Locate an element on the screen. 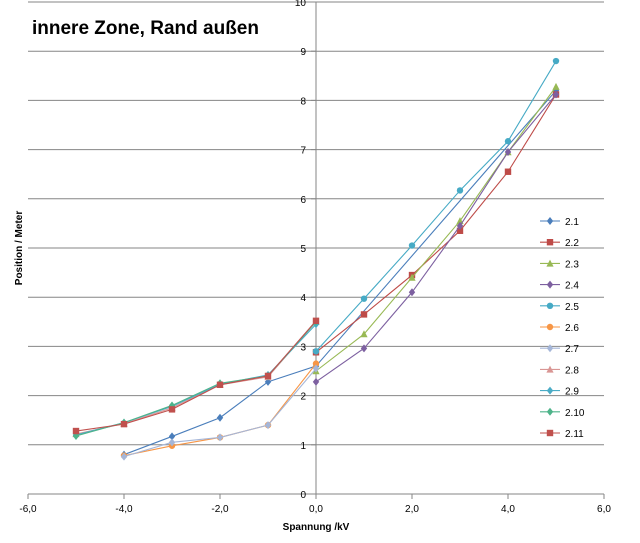  y-tick-label: 0 is located at coordinates (303, 495).